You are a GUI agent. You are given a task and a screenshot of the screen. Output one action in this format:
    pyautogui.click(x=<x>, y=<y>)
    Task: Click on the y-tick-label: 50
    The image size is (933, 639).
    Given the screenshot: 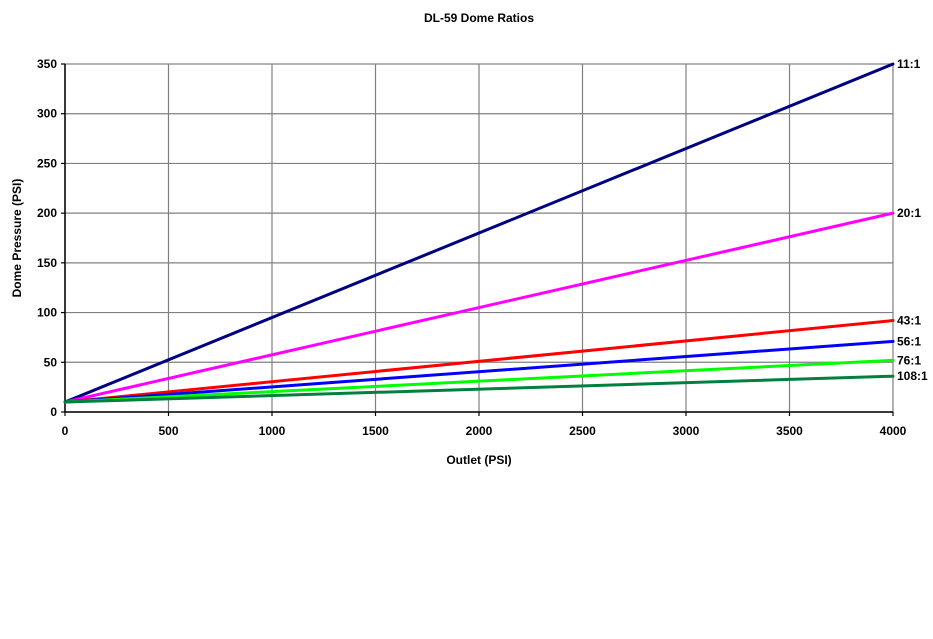 What is the action you would take?
    pyautogui.click(x=51, y=362)
    